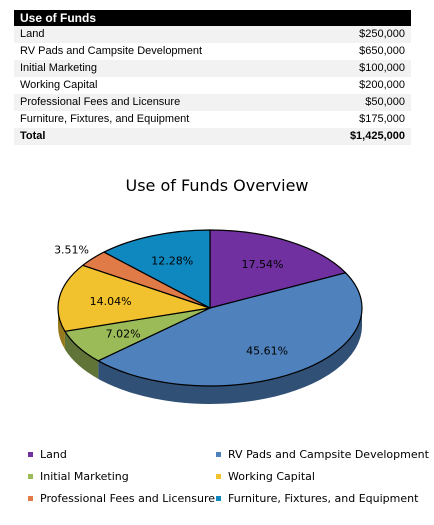  What do you see at coordinates (263, 264) in the screenshot?
I see `pie-data-label: 17.54%` at bounding box center [263, 264].